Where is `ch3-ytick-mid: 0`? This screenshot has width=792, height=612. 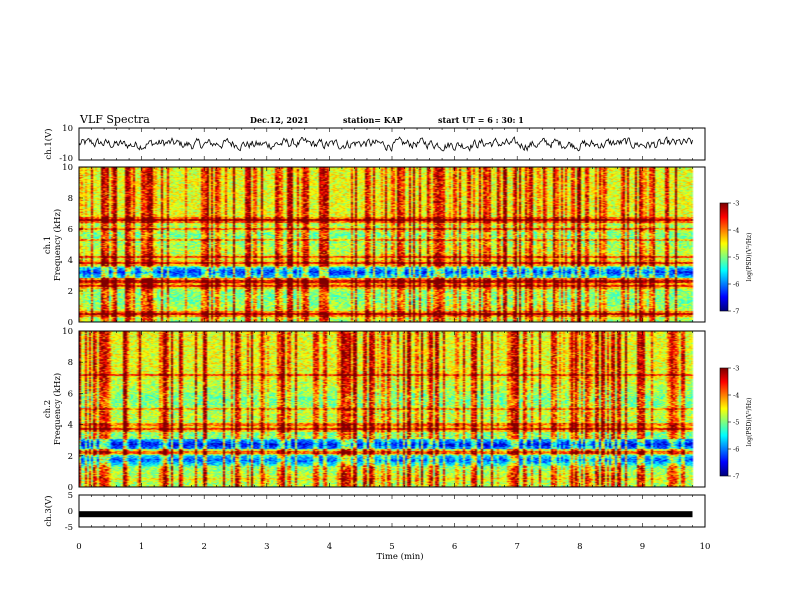
ch3-ytick-mid: 0 is located at coordinates (70, 512).